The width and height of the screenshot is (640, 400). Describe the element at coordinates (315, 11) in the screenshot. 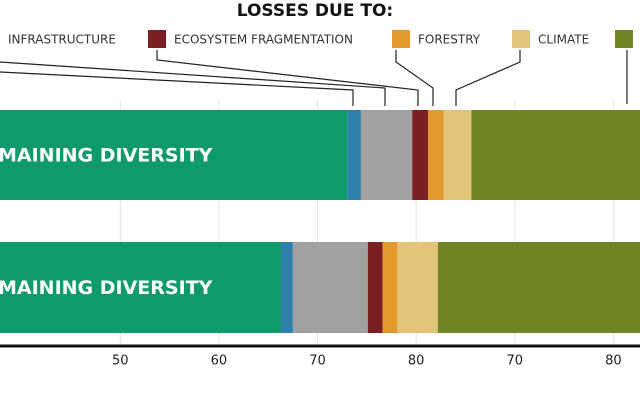

I see `chart-title: LOSSES DUE TO:` at that location.